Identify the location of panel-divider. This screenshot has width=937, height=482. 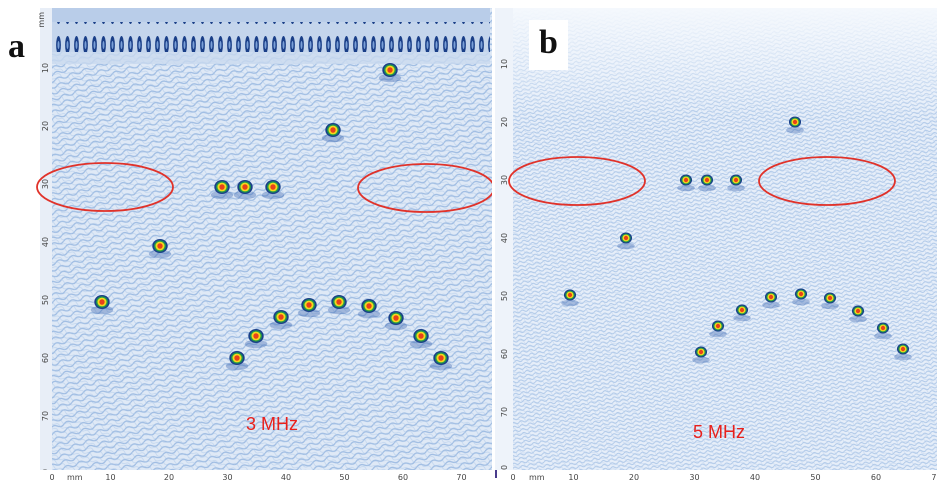
(493, 241).